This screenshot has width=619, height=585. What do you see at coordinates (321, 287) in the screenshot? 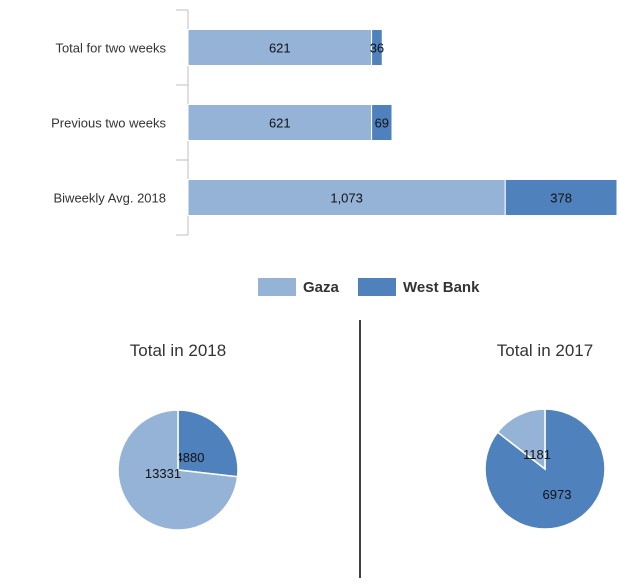
I see `legend-label-gaza: Gaza` at bounding box center [321, 287].